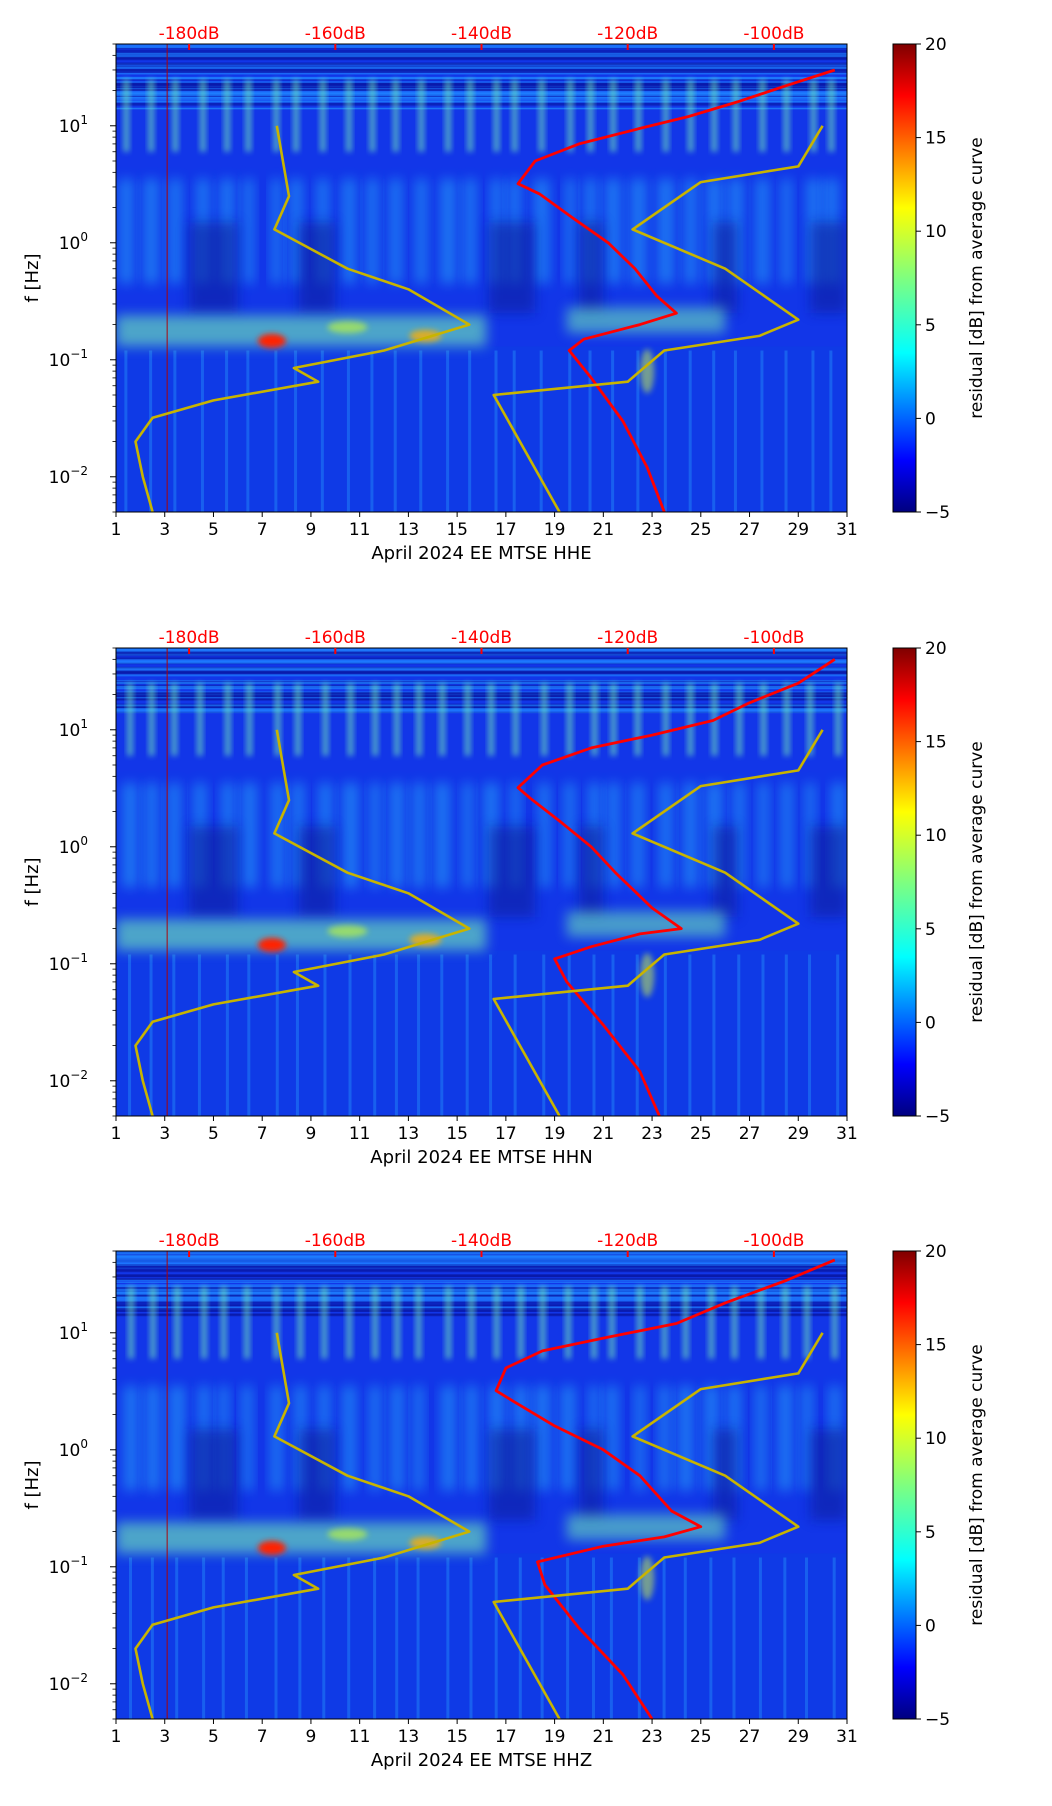 Image resolution: width=1052 pixels, height=1806 pixels. I want to click on colorbar-tick-label: 10, so click(936, 836).